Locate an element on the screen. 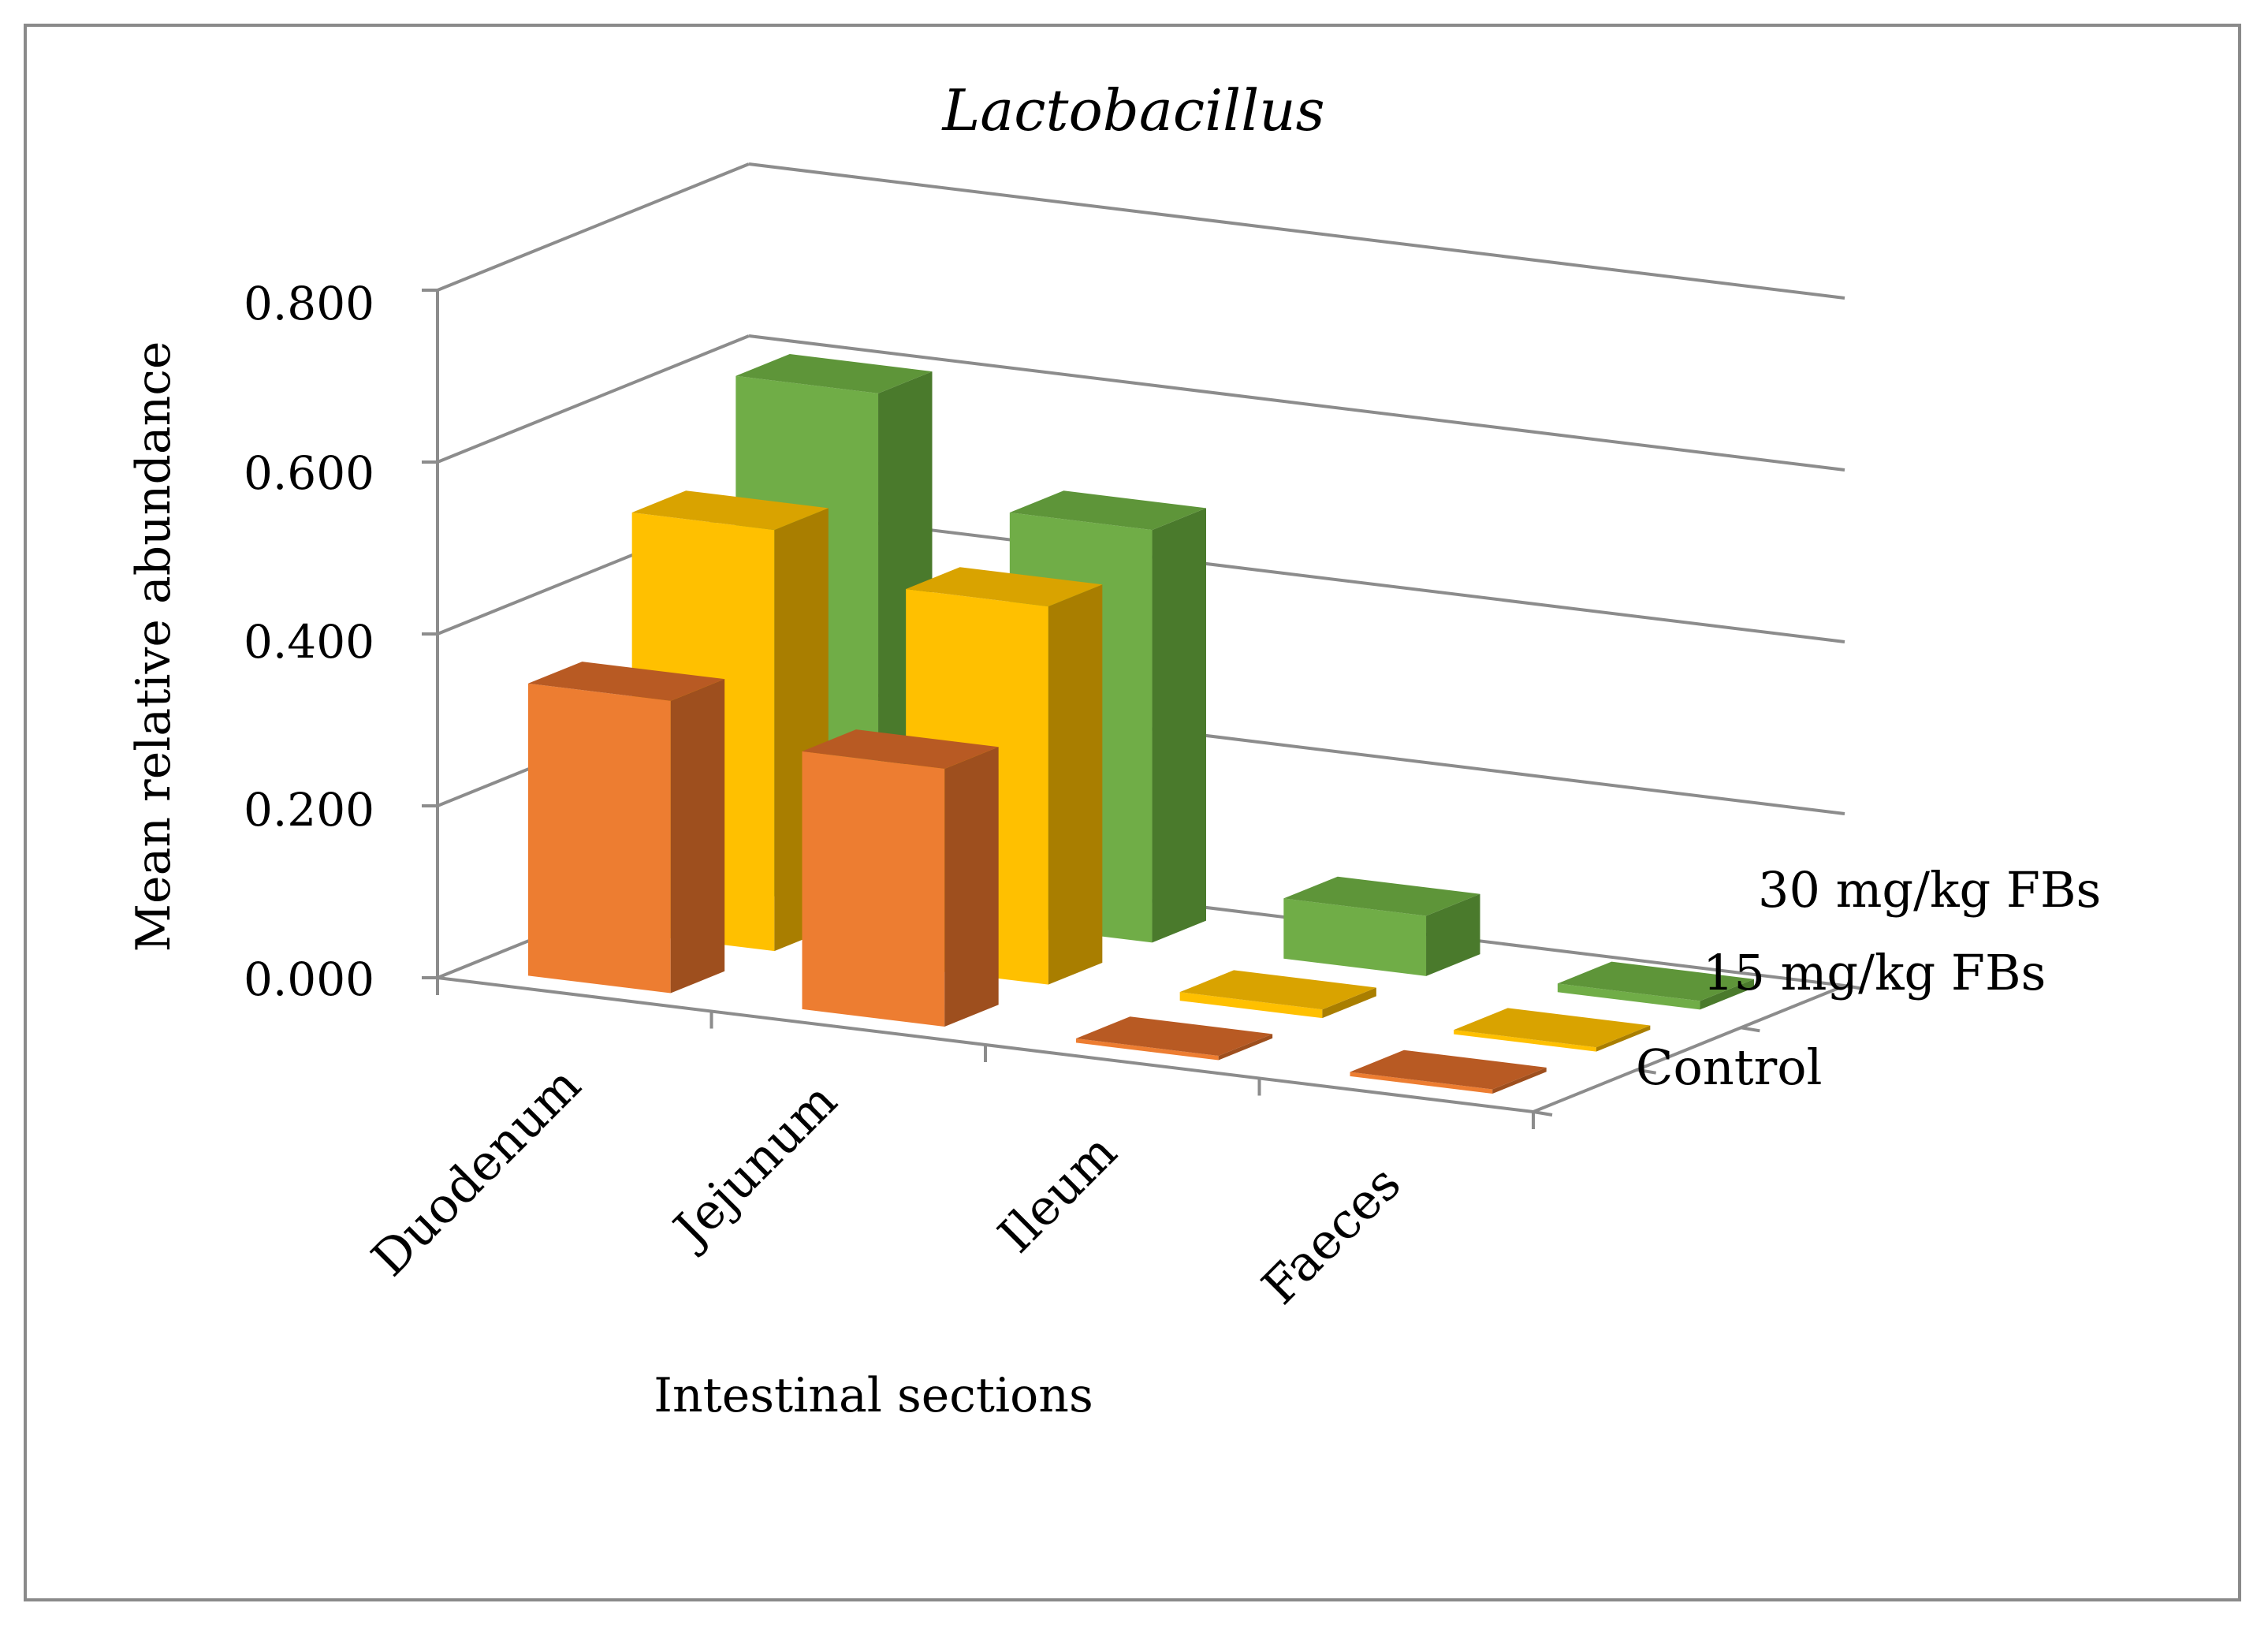 Image resolution: width=2268 pixels, height=1633 pixels. legend-label: 30 mg/kg FBs is located at coordinates (1930, 890).